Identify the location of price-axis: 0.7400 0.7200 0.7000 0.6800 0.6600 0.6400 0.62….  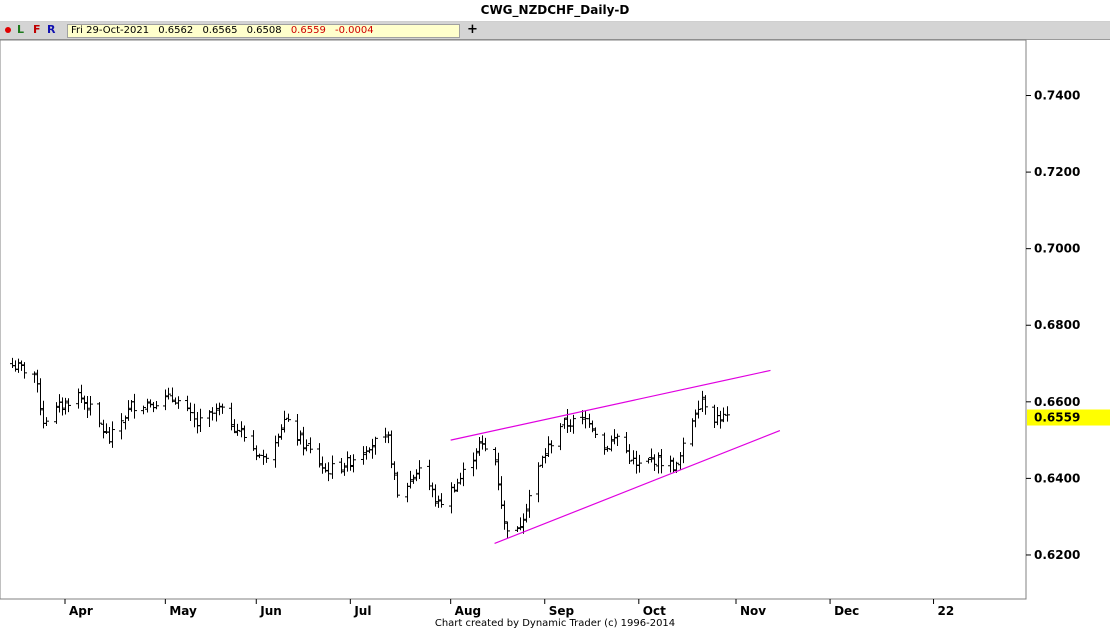
(1068, 325).